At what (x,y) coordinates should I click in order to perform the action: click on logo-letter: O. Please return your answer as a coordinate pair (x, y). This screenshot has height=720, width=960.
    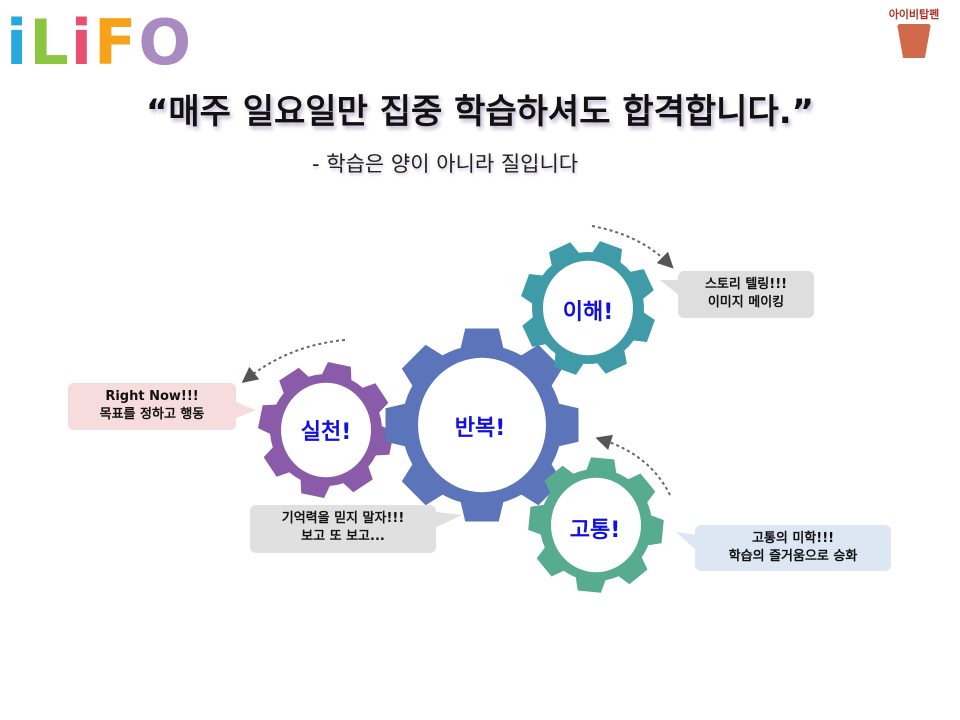
    Looking at the image, I should click on (166, 42).